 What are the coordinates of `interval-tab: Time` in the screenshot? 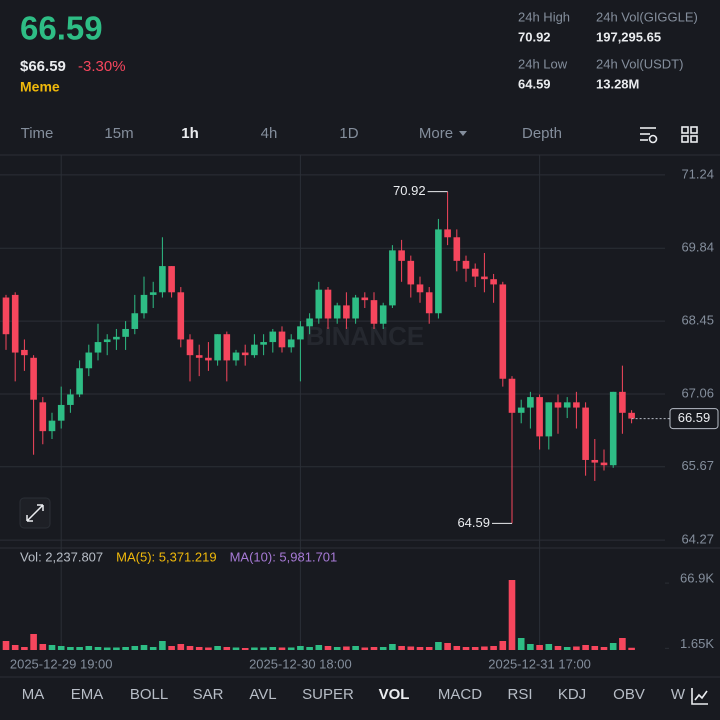 It's located at (37, 133).